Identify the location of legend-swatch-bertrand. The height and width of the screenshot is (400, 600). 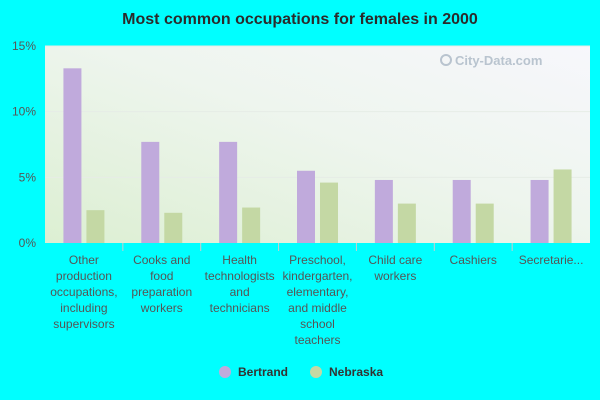
(225, 372).